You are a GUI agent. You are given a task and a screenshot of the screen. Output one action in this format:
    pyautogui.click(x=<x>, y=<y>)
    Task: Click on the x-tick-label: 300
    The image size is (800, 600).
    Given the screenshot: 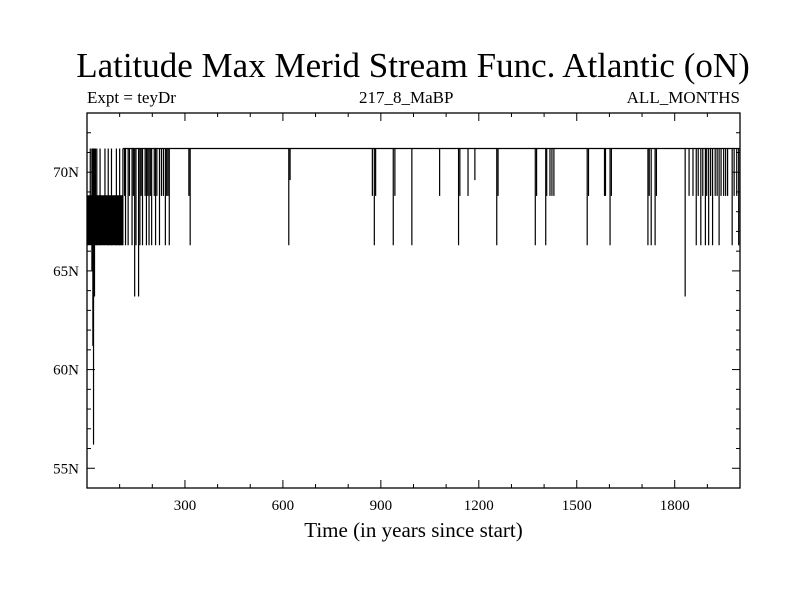 What is the action you would take?
    pyautogui.click(x=185, y=506)
    